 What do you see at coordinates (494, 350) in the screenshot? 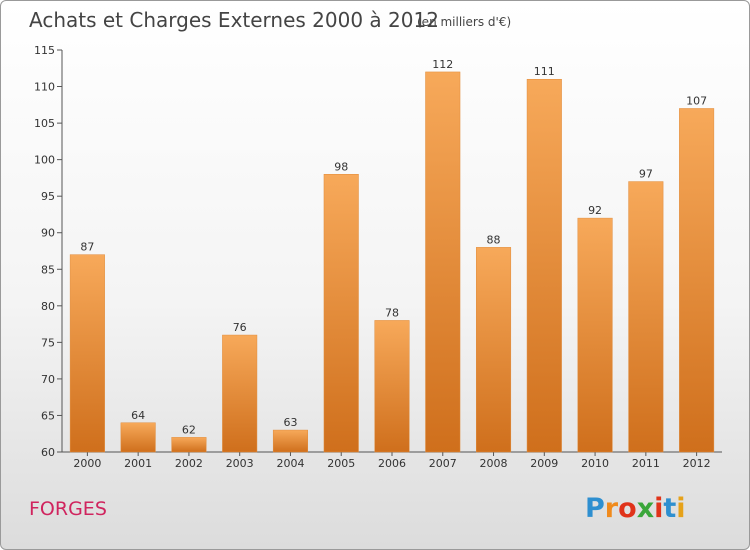
I see `bar-2008` at bounding box center [494, 350].